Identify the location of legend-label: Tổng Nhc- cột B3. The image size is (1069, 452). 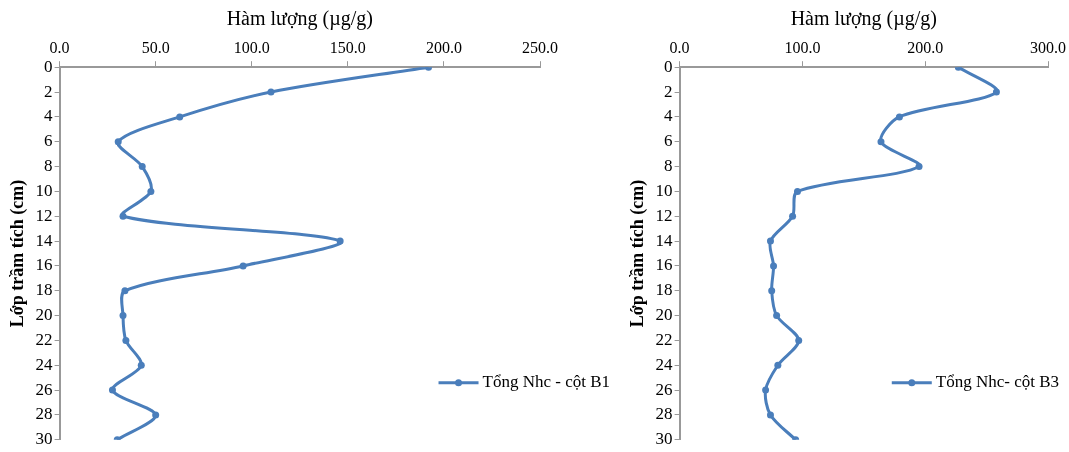
(997, 382).